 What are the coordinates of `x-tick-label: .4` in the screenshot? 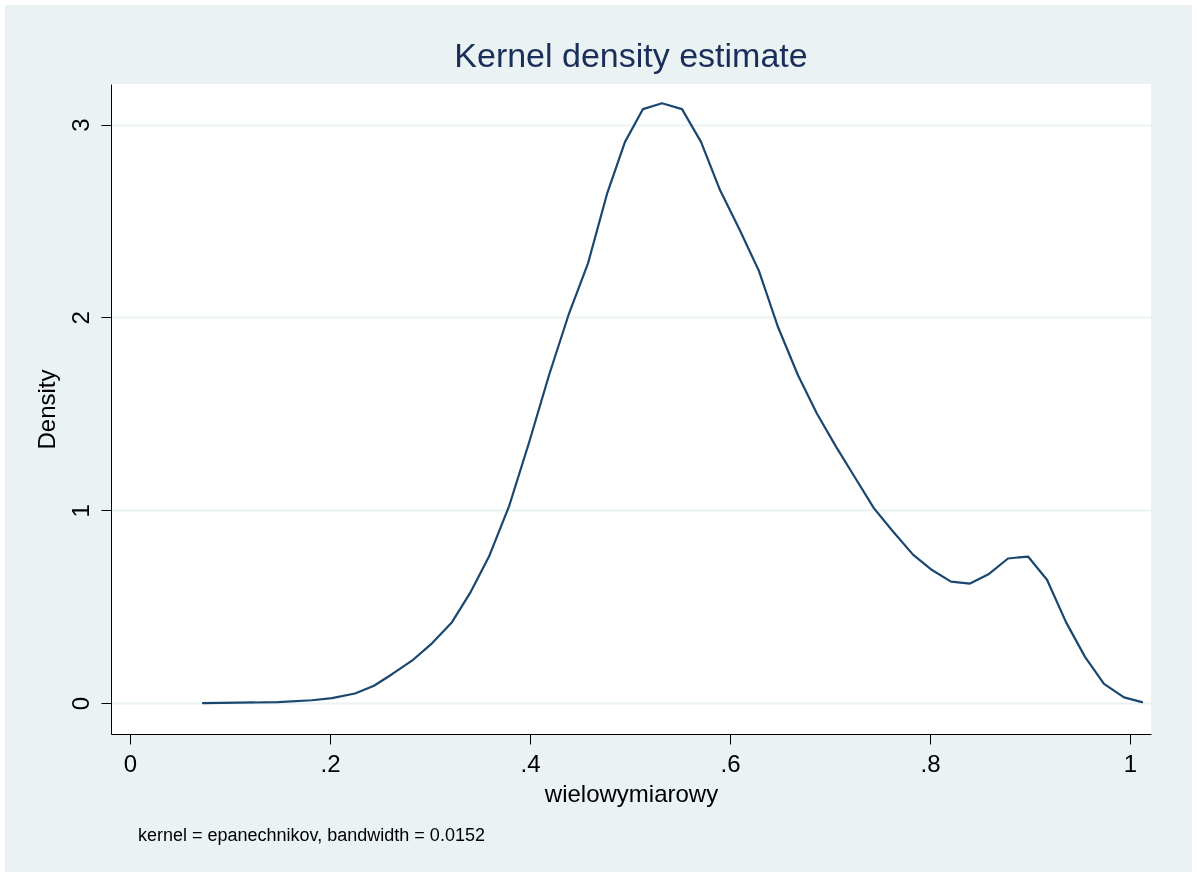 It's located at (530, 763).